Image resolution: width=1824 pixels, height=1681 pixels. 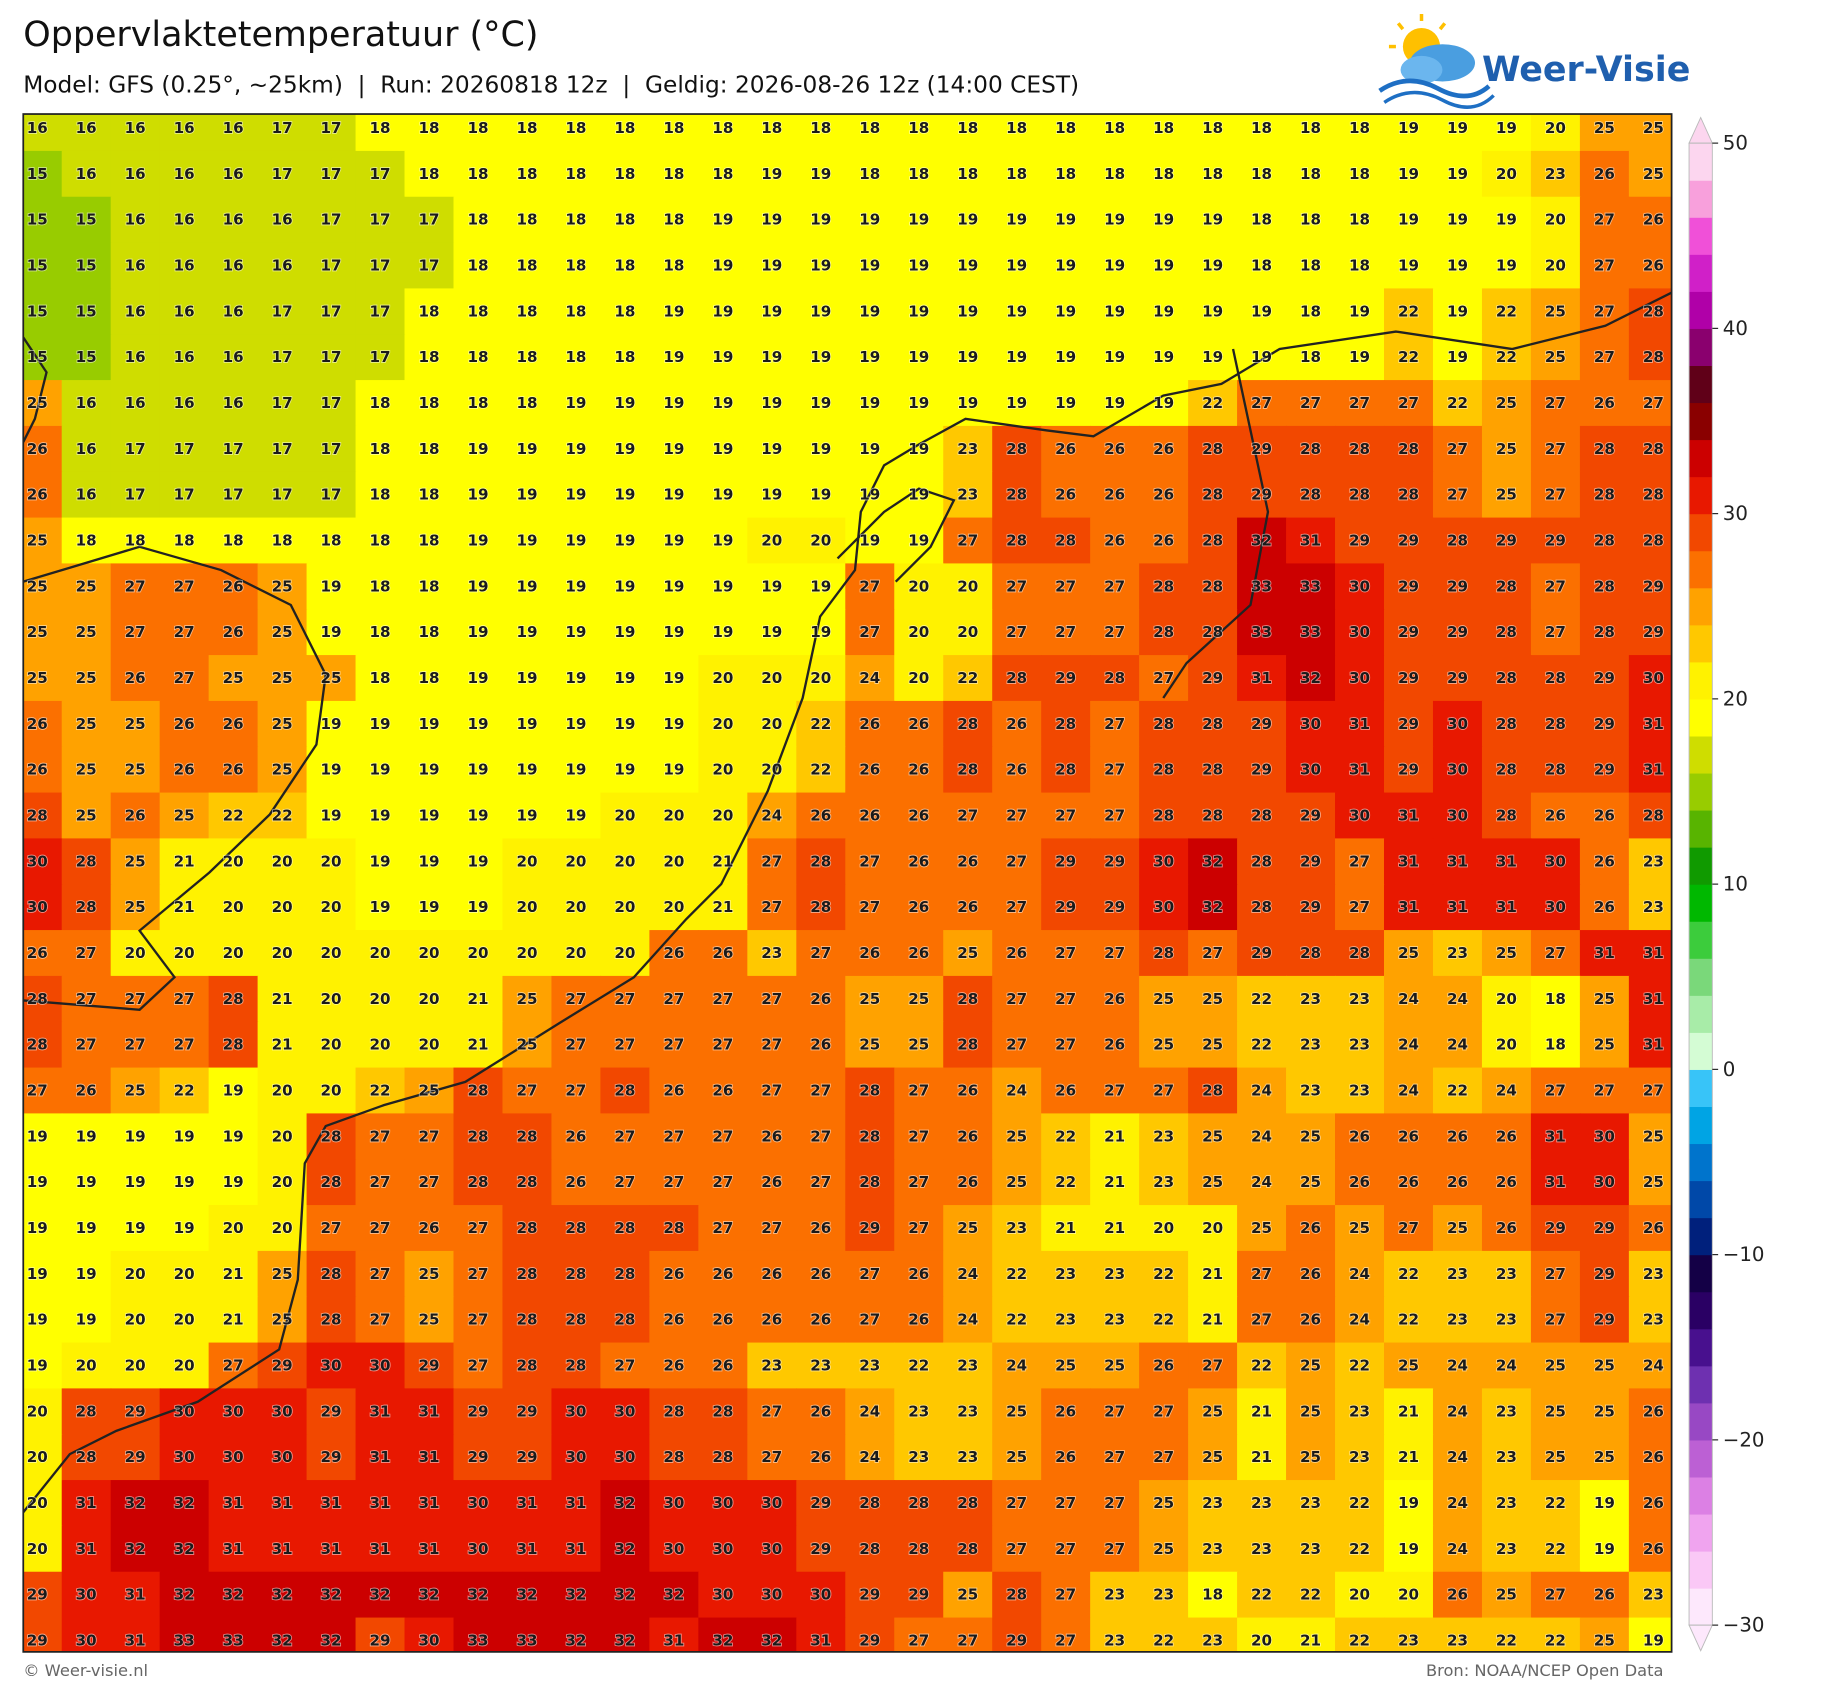 I want to click on temp-value: 22, so click(x=918, y=1365).